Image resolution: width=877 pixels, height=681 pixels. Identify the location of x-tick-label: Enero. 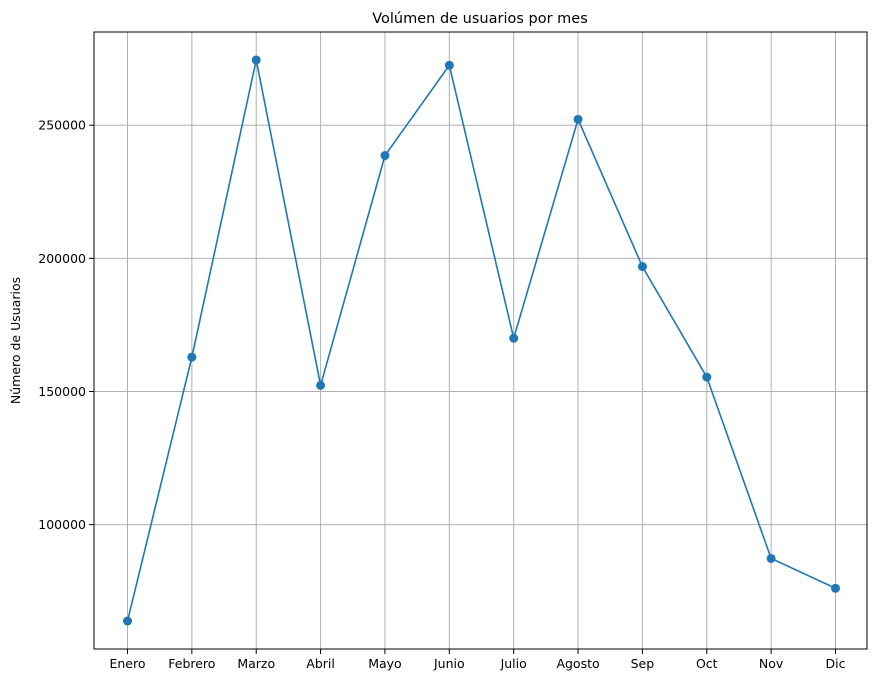
(127, 663).